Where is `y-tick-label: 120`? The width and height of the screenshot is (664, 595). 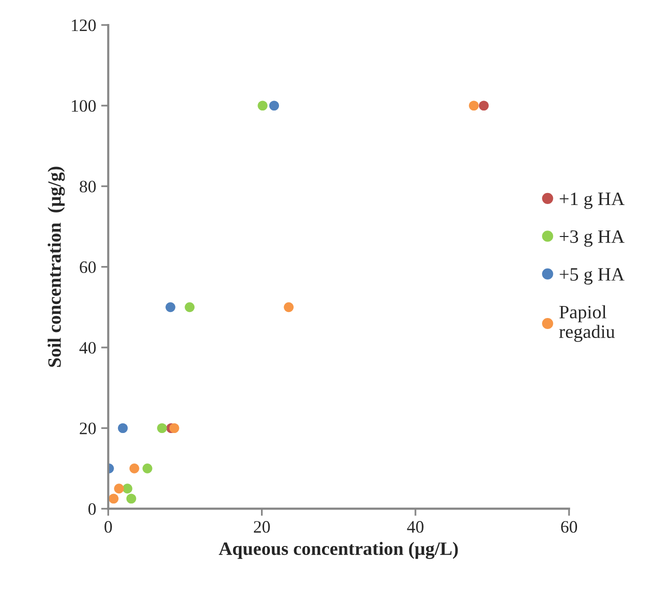
y-tick-label: 120 is located at coordinates (84, 25).